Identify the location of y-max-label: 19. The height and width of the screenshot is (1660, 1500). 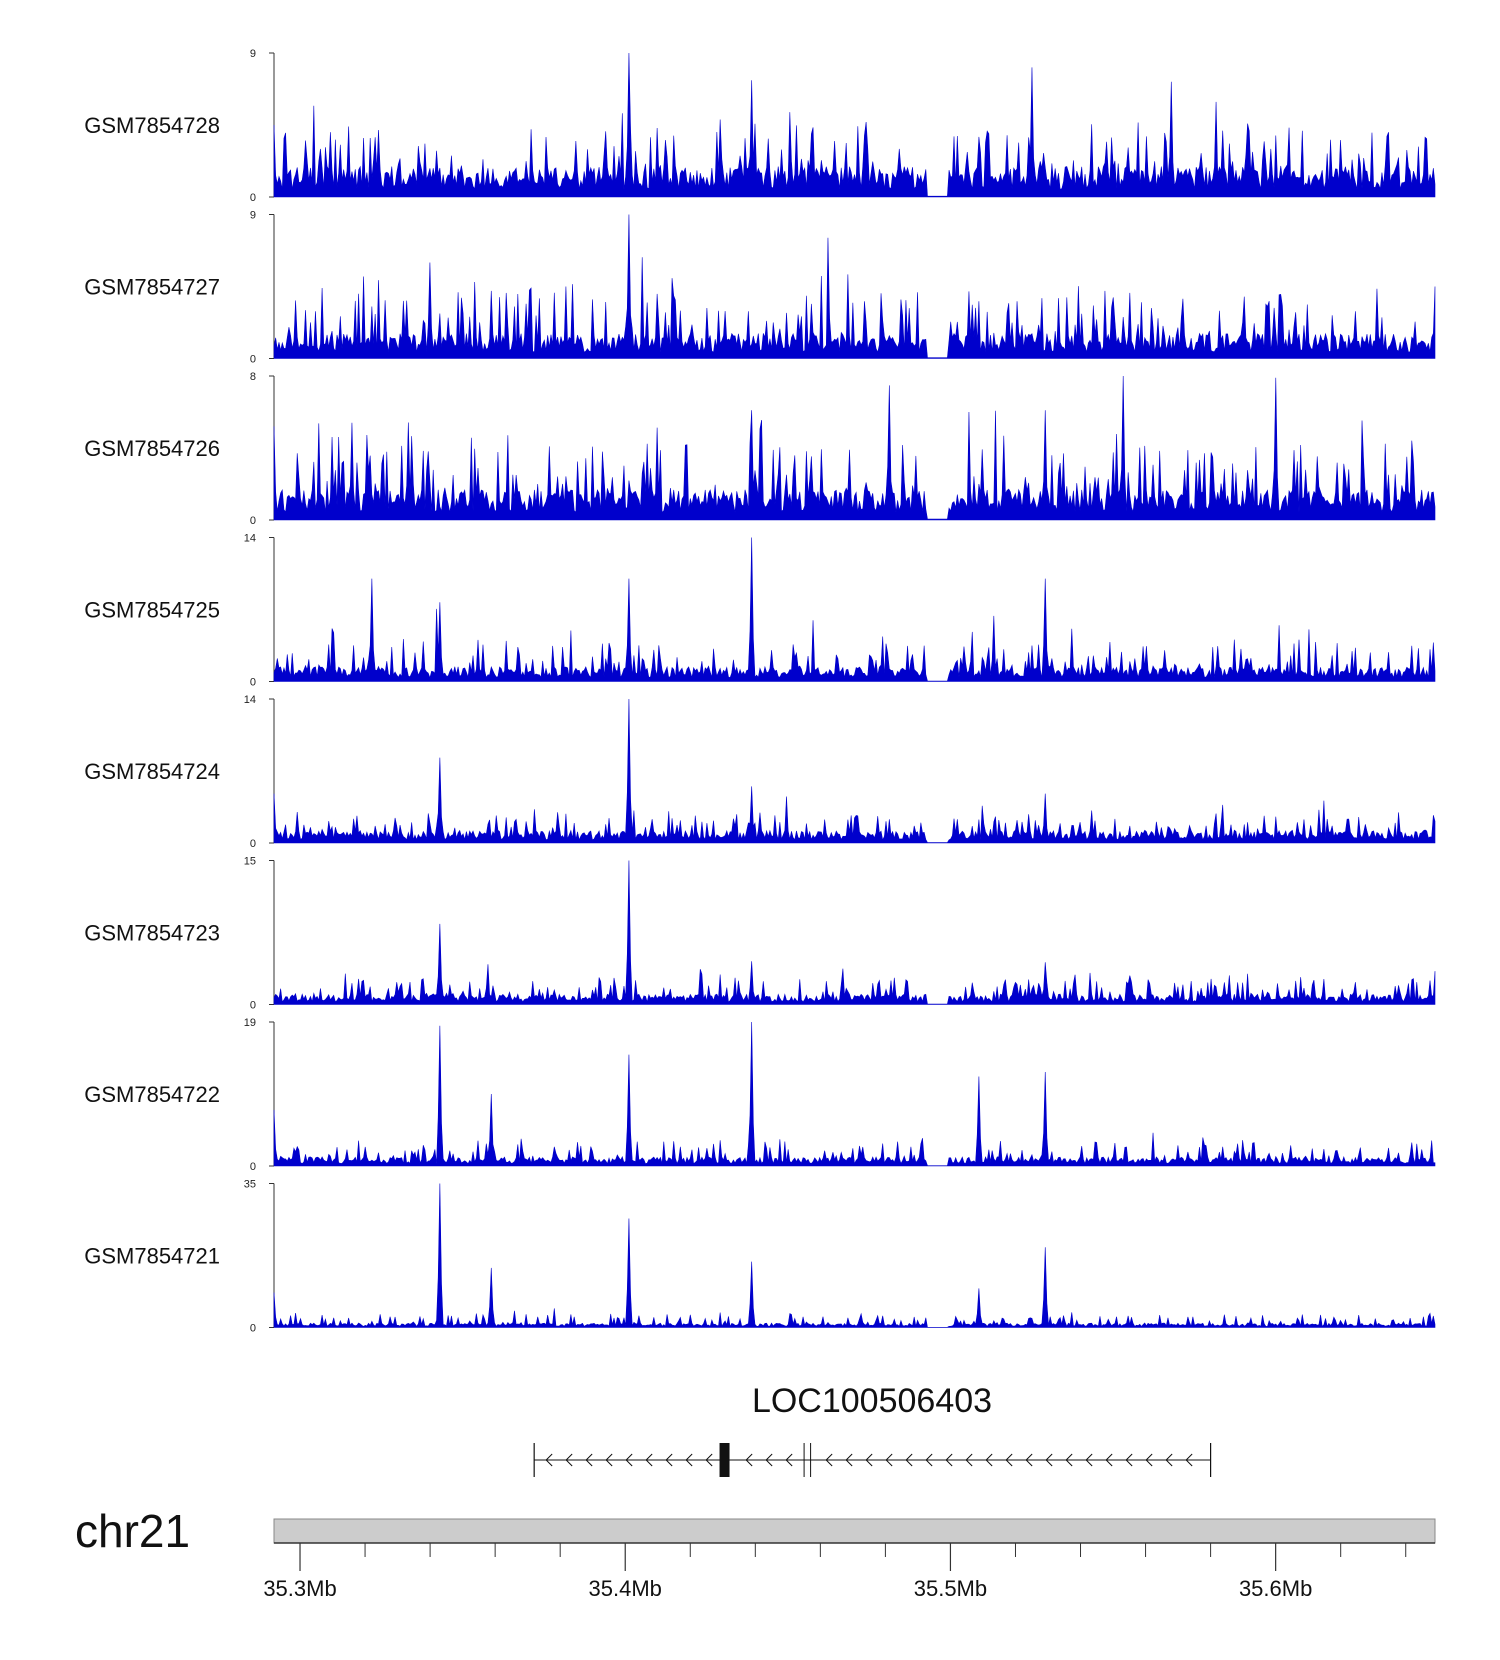
(250, 1023).